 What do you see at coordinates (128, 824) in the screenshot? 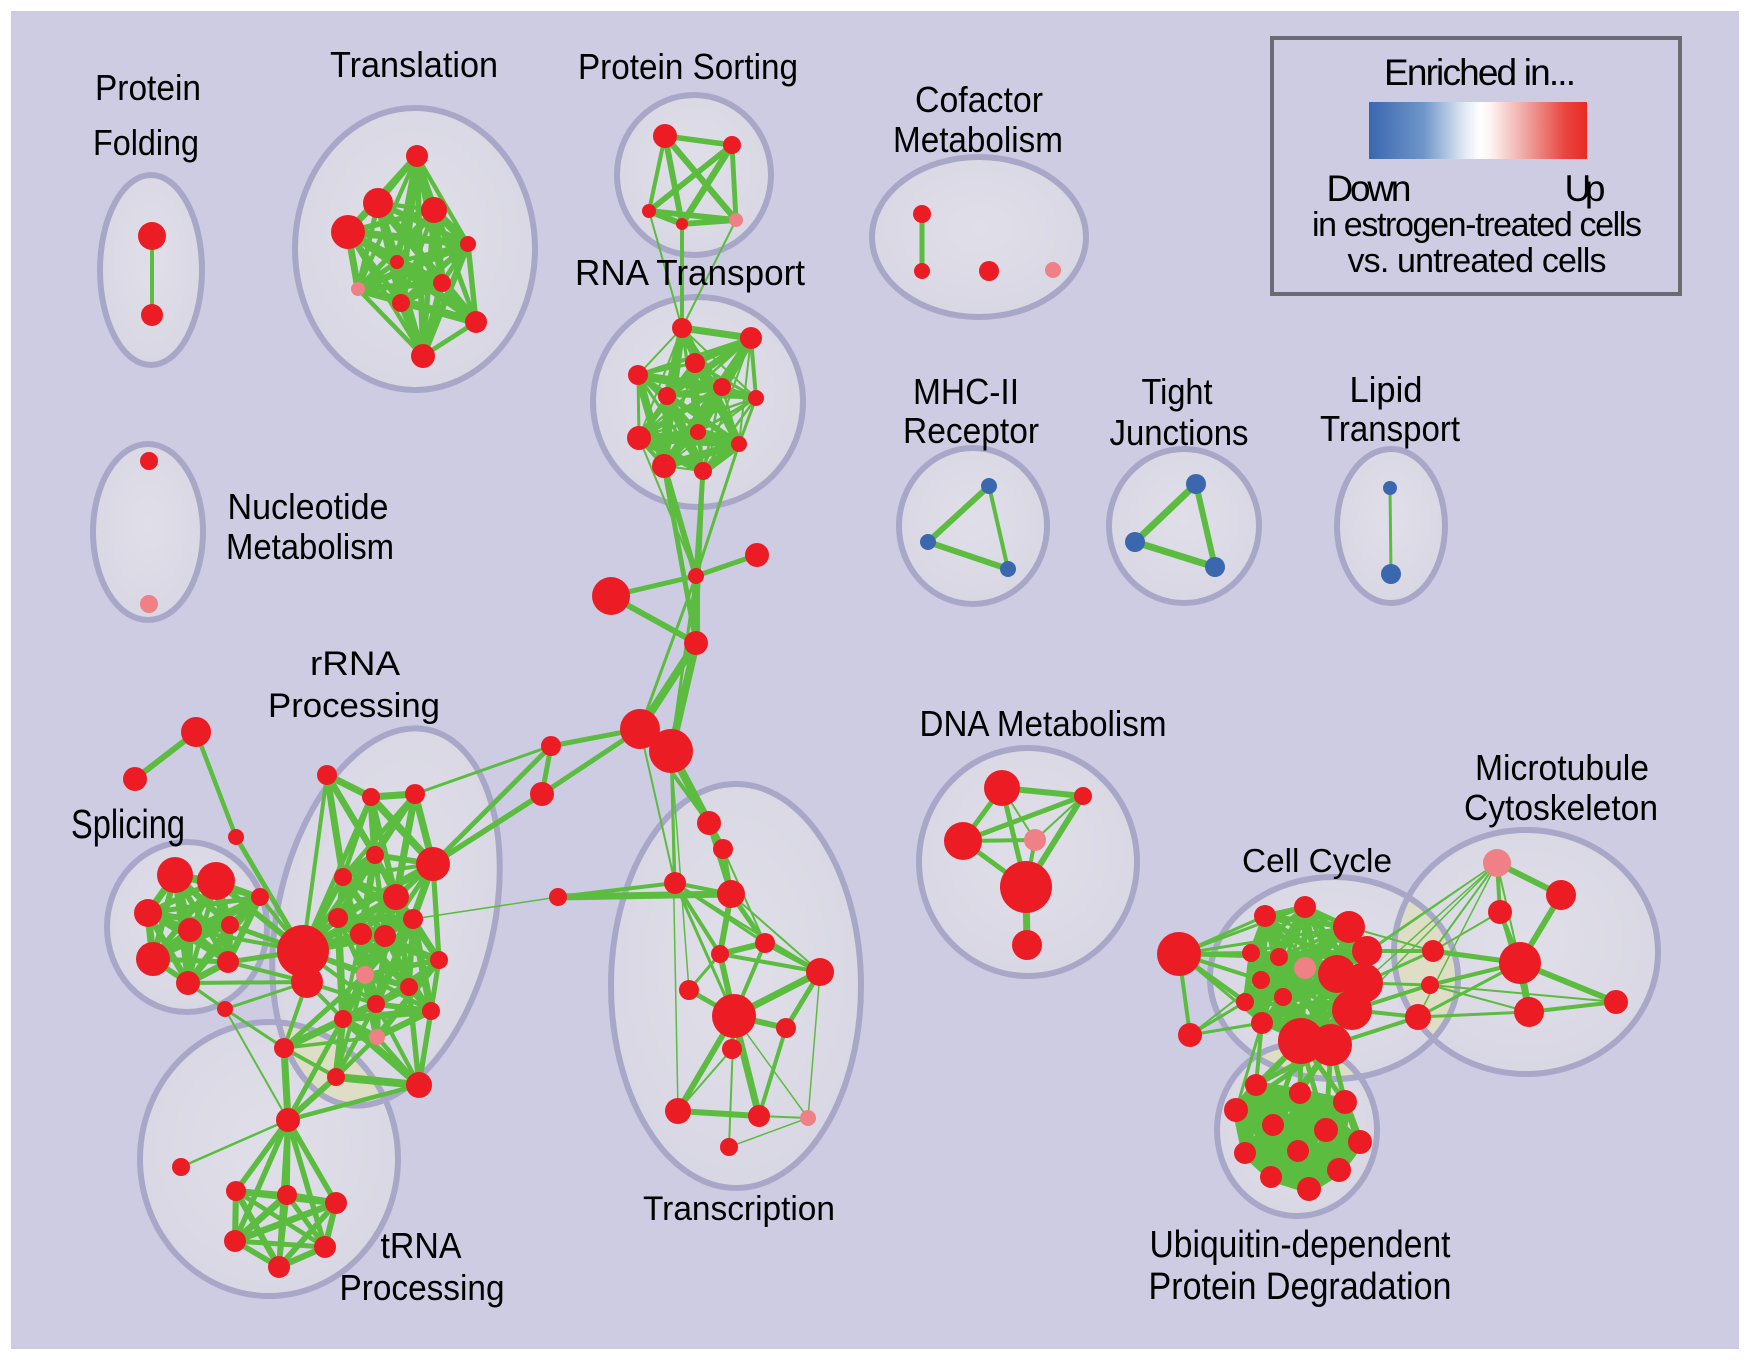
I see `svg-text: Splicing` at bounding box center [128, 824].